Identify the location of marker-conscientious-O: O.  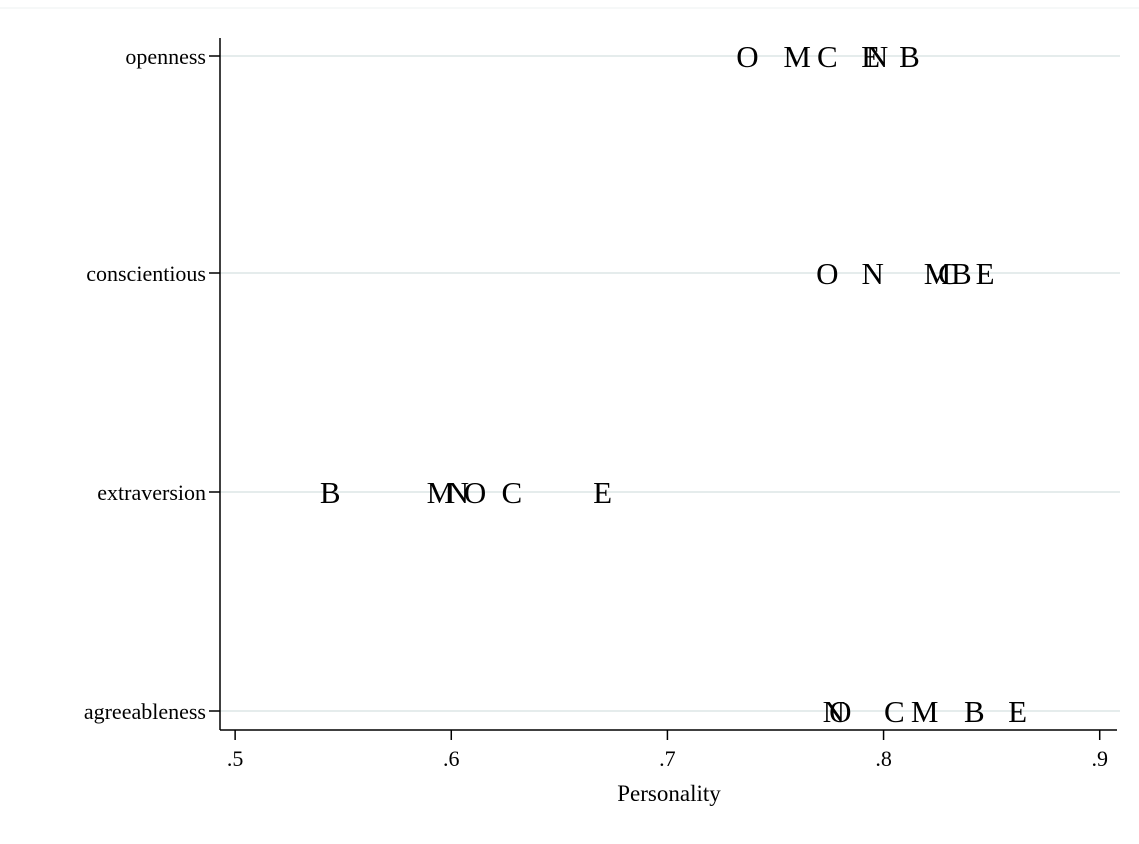
(827, 273).